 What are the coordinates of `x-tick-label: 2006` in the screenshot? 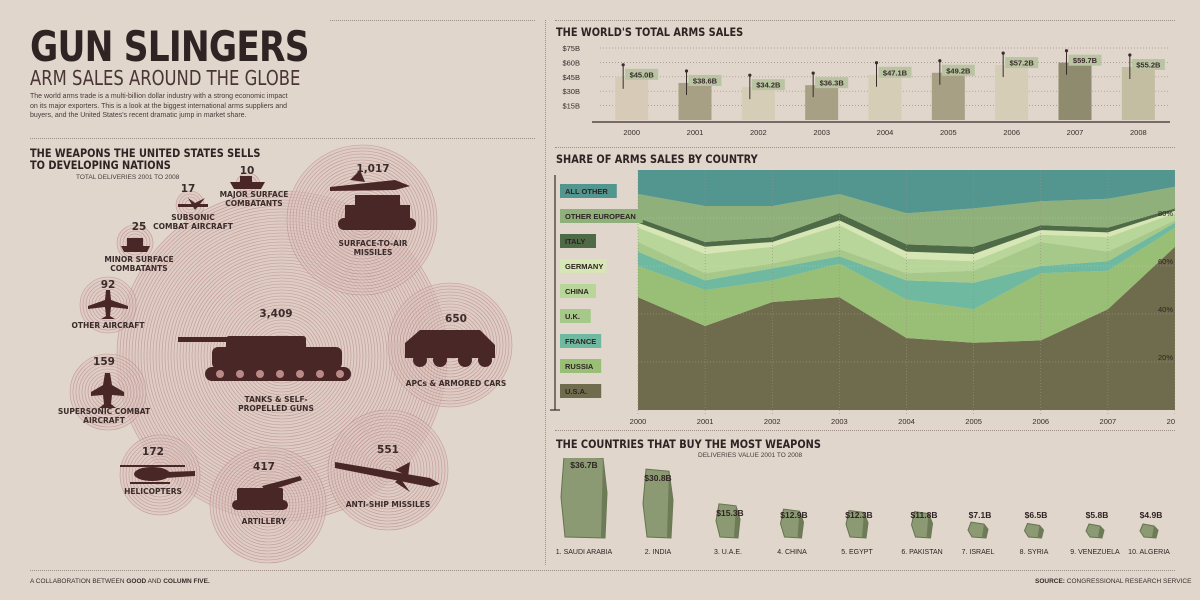 It's located at (1011, 132).